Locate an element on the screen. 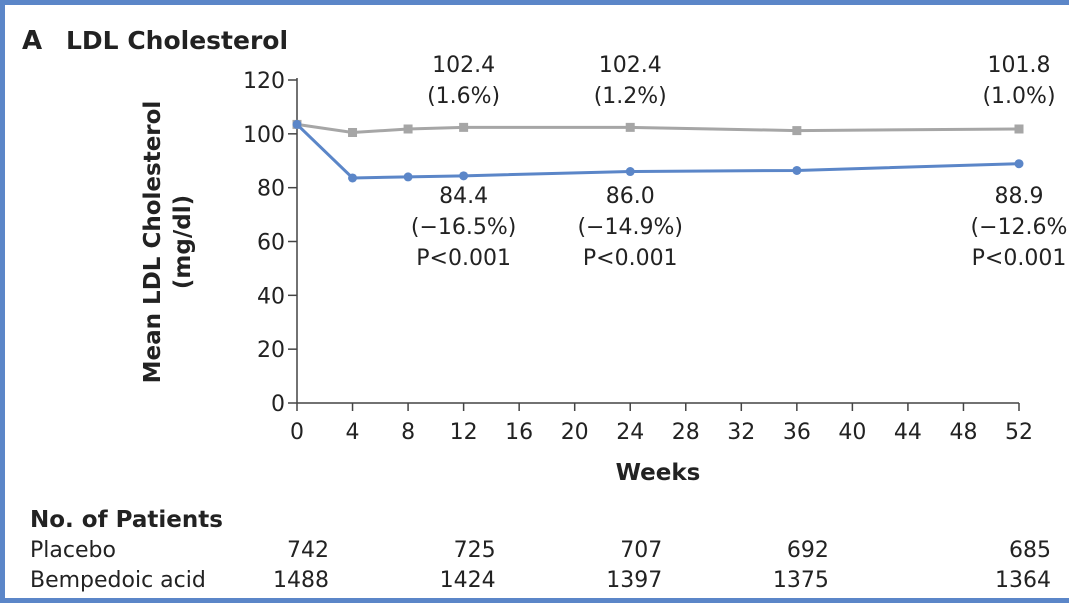 The height and width of the screenshot is (603, 1069). bempedoic-annotation: 84.4 is located at coordinates (463, 196).